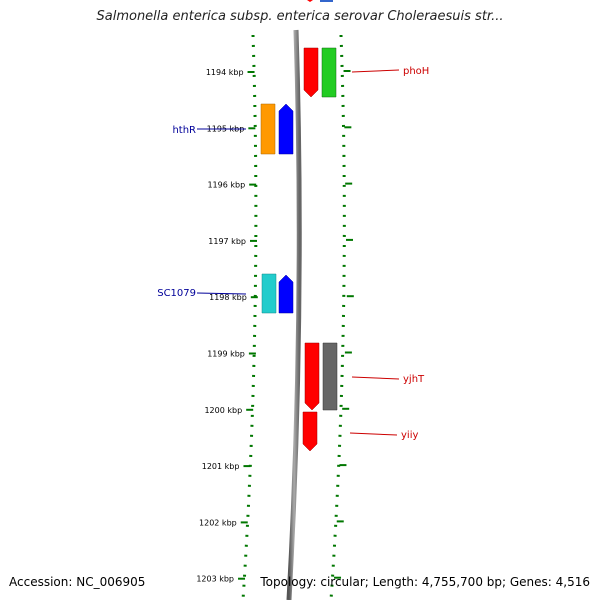 This screenshot has height=600, width=600. Describe the element at coordinates (249, 317) in the screenshot. I see `forward-track-guide` at that location.